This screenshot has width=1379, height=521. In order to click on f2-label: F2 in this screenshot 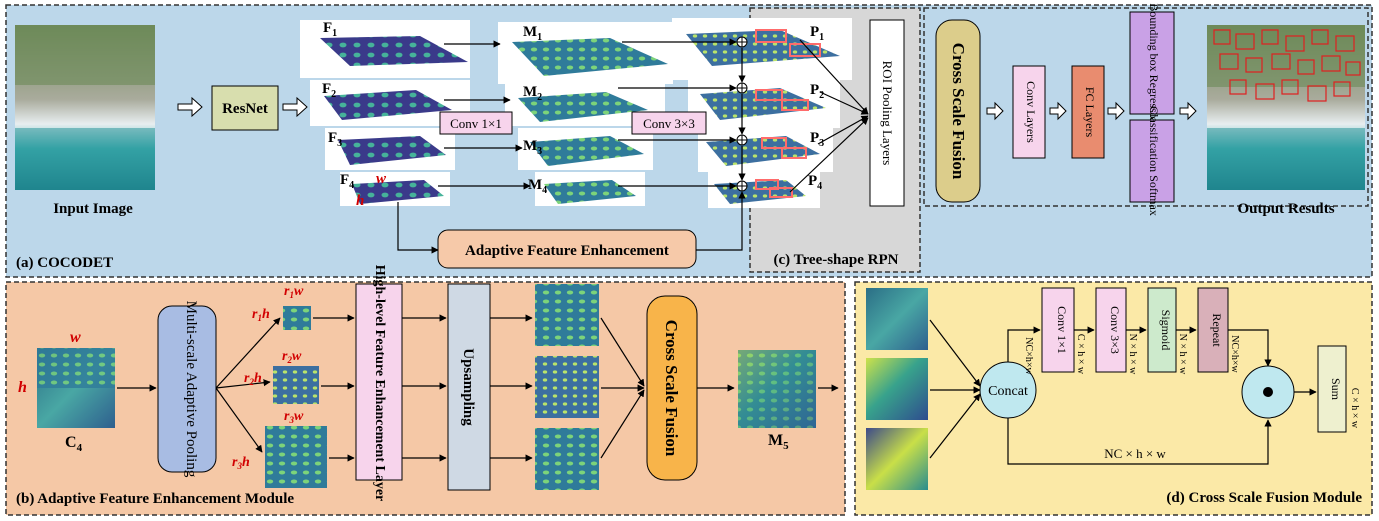, I will do `click(329, 90)`.